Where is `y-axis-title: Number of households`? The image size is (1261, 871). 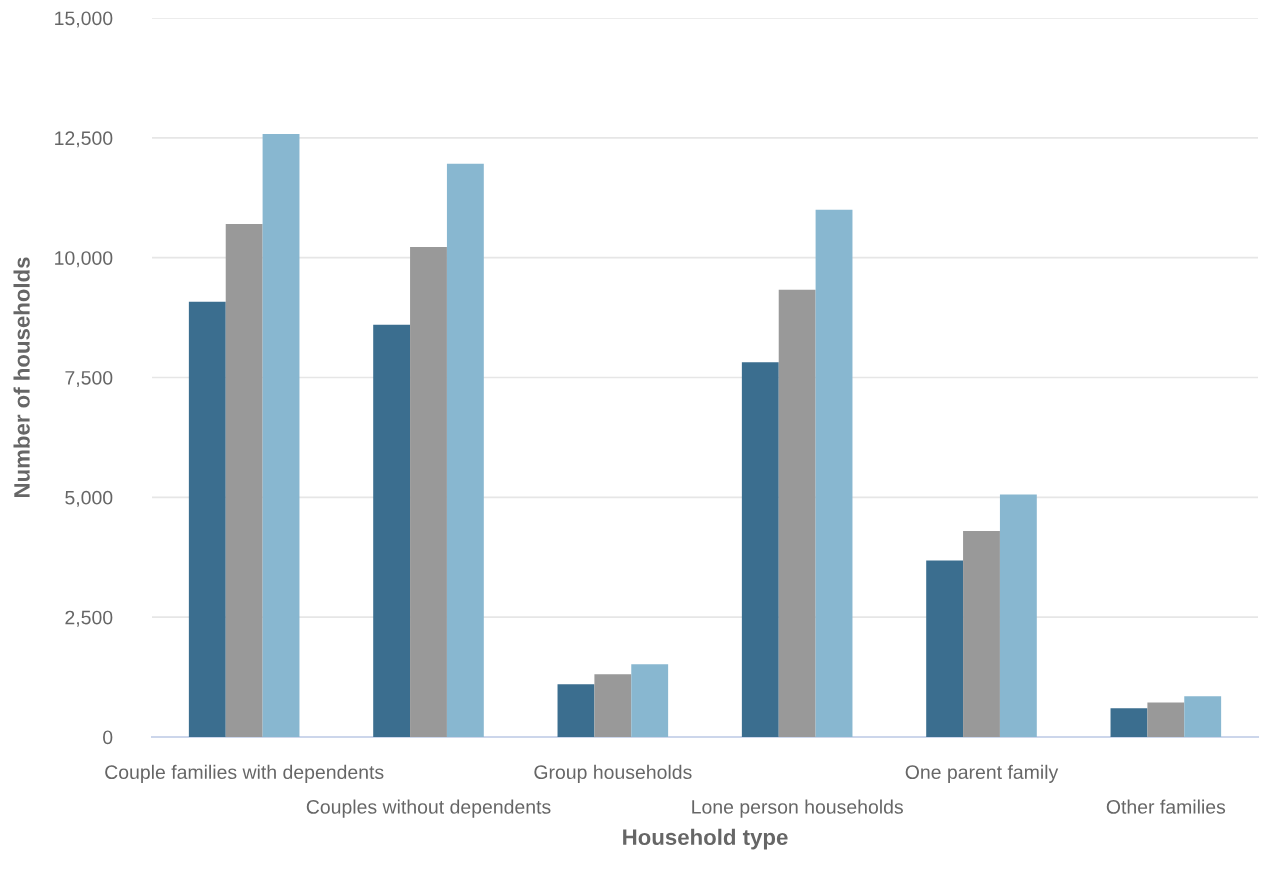 y-axis-title: Number of households is located at coordinates (21, 377).